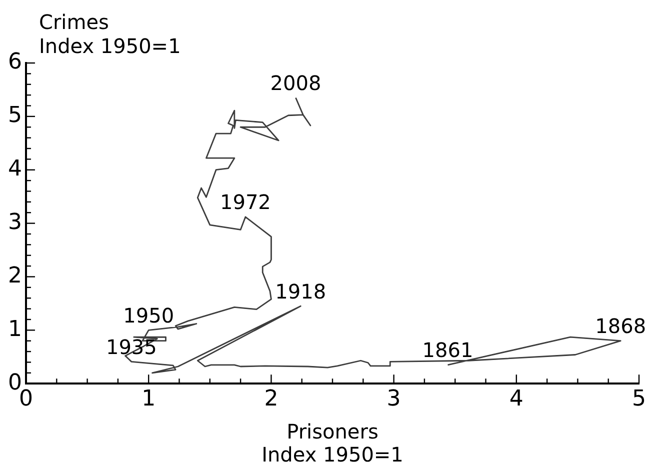 The width and height of the screenshot is (649, 470). Describe the element at coordinates (149, 399) in the screenshot. I see `x-tick-label: 1` at that location.